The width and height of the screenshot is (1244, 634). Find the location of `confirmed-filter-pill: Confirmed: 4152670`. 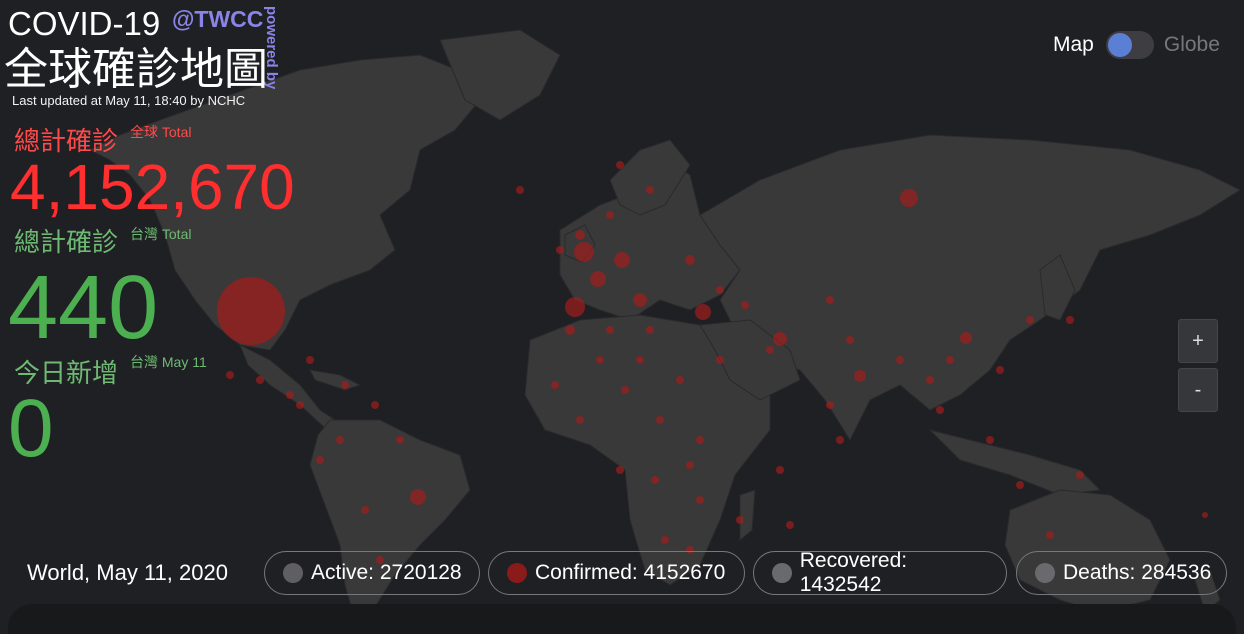

confirmed-filter-pill: Confirmed: 4152670 is located at coordinates (616, 573).